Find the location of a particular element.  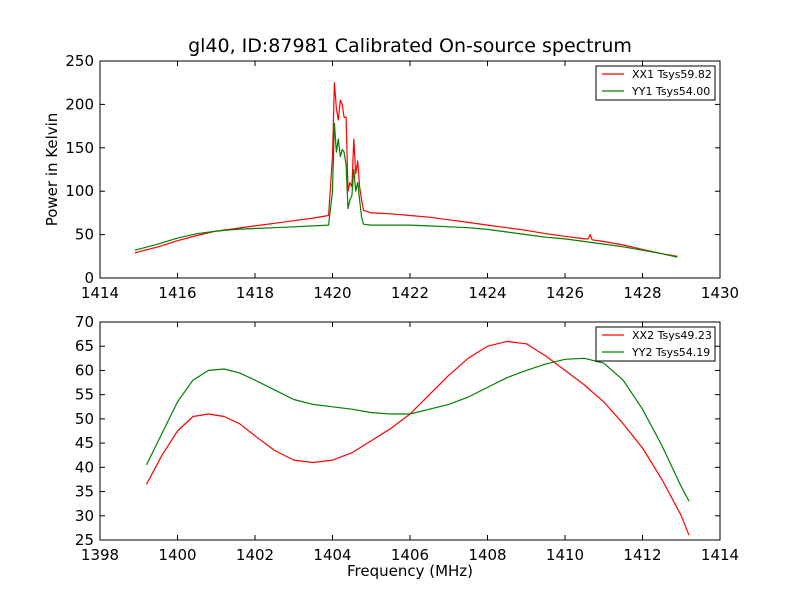

bottom-y-tick-label: 45 is located at coordinates (84, 443).